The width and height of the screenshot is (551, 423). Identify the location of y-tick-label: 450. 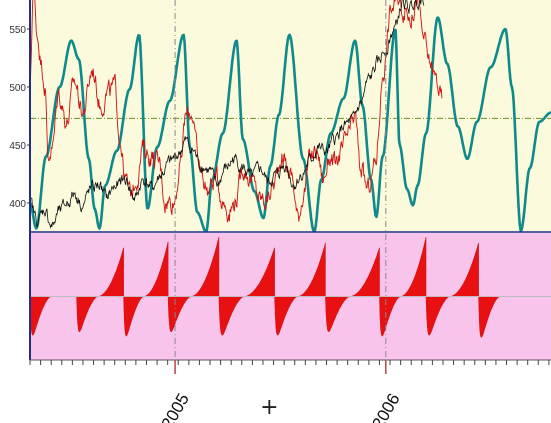
(17, 146).